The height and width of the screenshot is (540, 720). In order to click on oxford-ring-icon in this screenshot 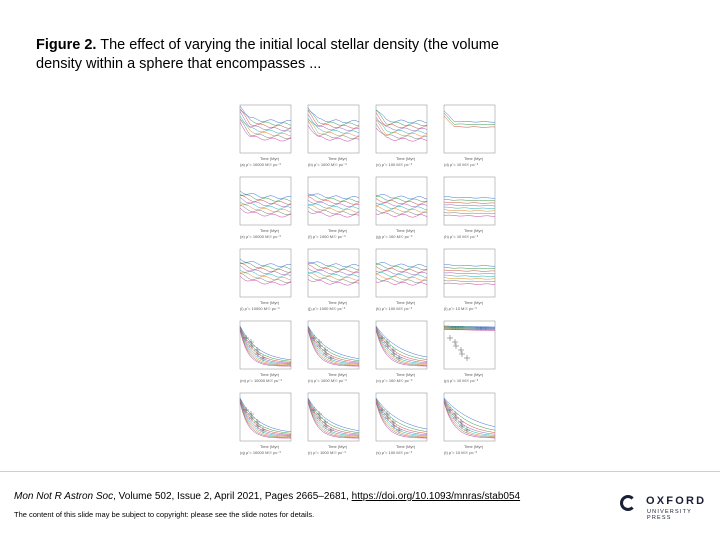, I will do `click(628, 503)`.